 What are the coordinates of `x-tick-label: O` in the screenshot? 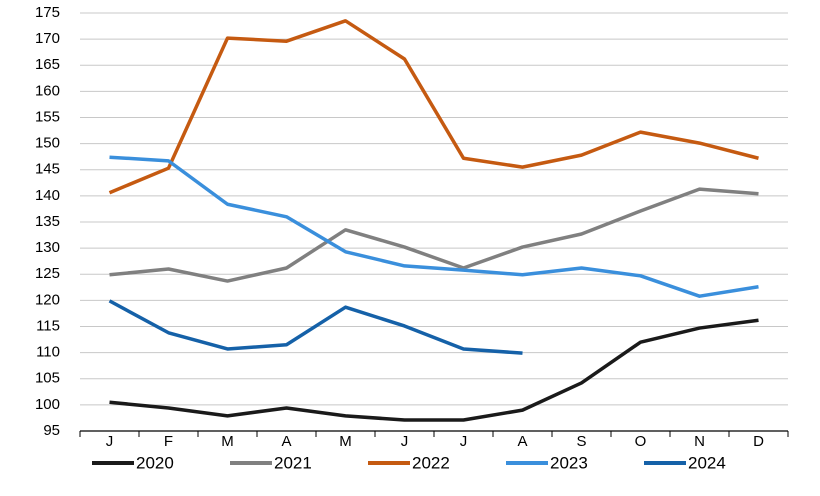 It's located at (641, 441).